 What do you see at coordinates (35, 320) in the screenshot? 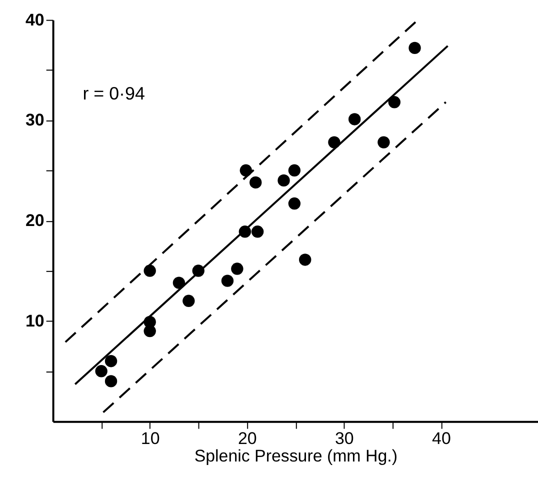
I see `y-tick-label: 10` at bounding box center [35, 320].